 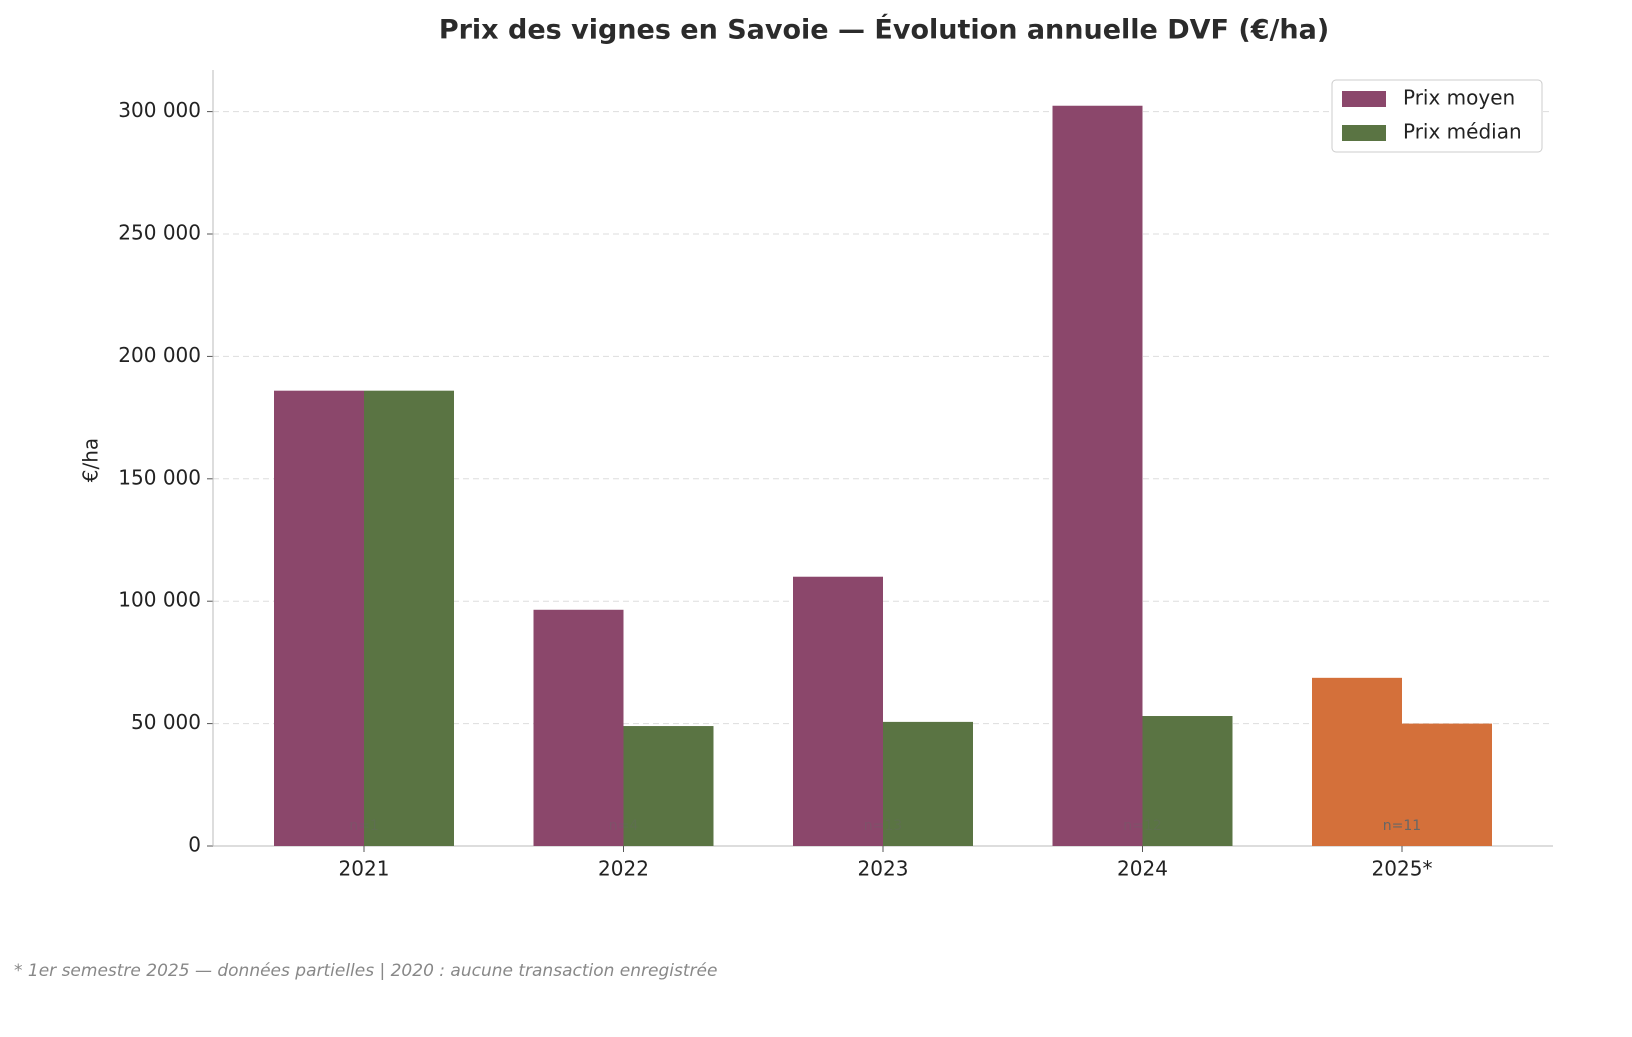 I want to click on legend-label: Prix médian, so click(x=1462, y=132).